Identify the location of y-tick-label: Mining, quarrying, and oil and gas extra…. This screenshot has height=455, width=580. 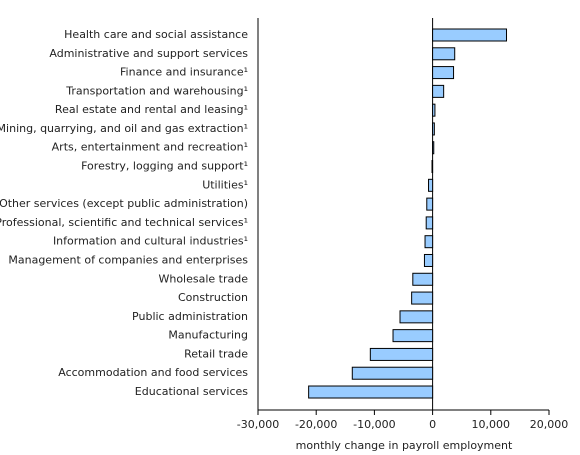
(124, 128).